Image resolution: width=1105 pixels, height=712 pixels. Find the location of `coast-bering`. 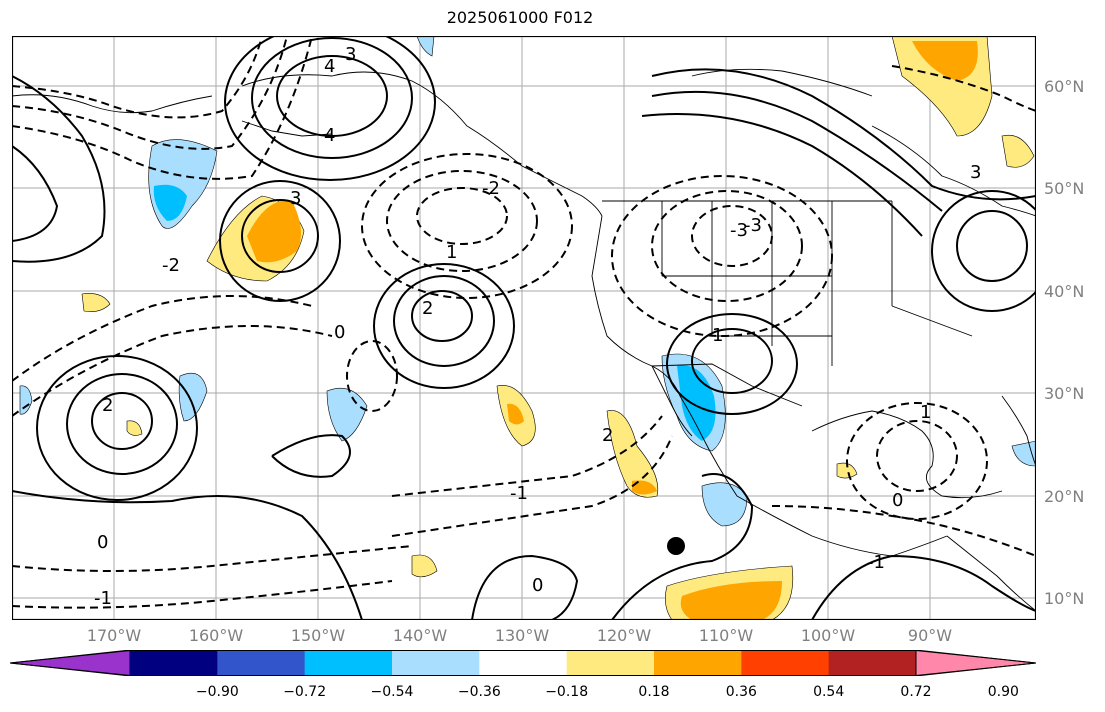

coast-bering is located at coordinates (112, 104).